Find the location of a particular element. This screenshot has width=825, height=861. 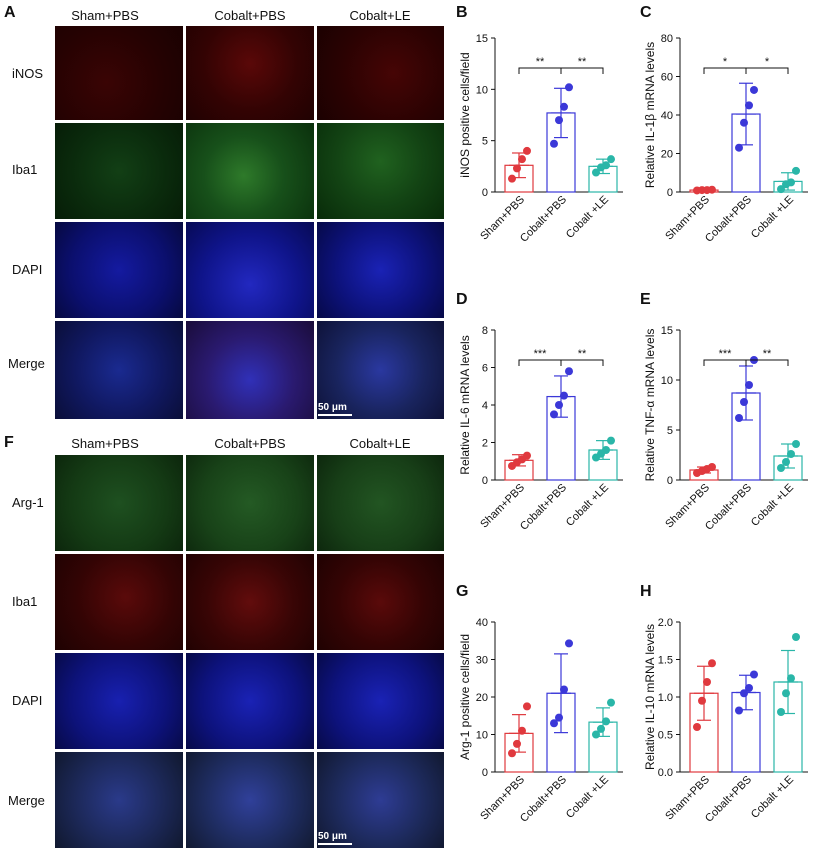

micrograph-dapi-f-cobalt-le is located at coordinates (380, 701).